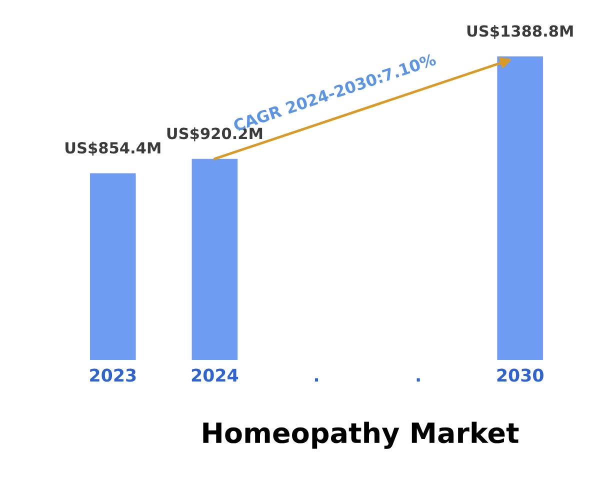 The image size is (600, 480). Describe the element at coordinates (113, 149) in the screenshot. I see `data-label: US$854.4M` at that location.